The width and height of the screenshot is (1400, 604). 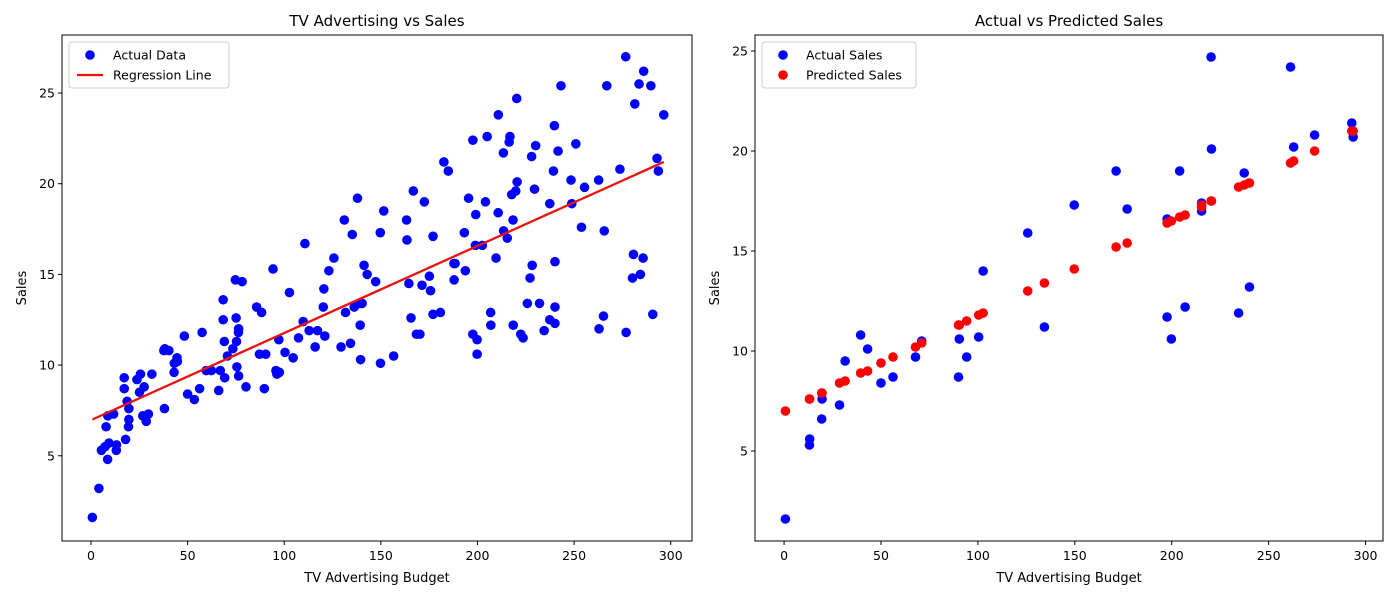 I want to click on chart-title: Actual vs Predicted Sales, so click(x=1069, y=21).